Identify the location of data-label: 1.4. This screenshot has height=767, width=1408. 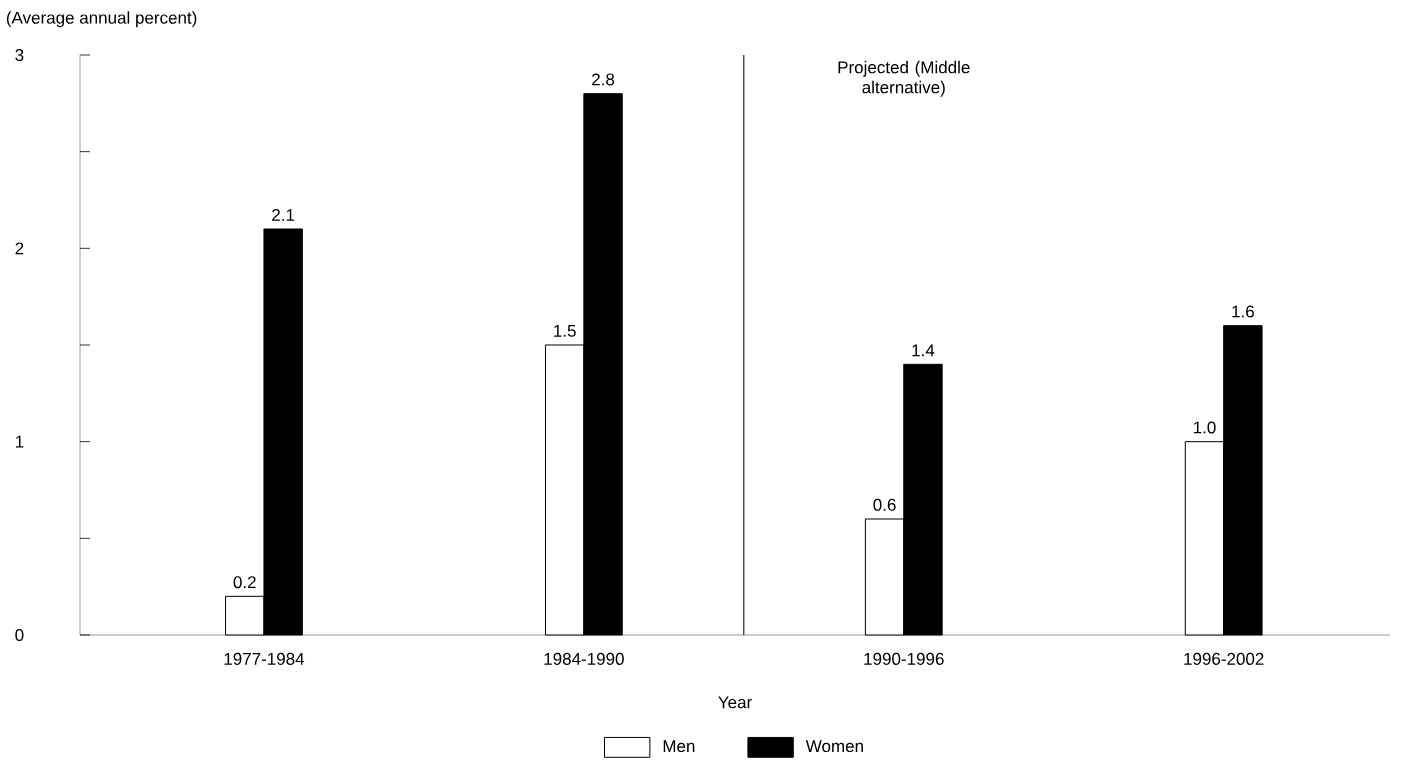
(923, 350).